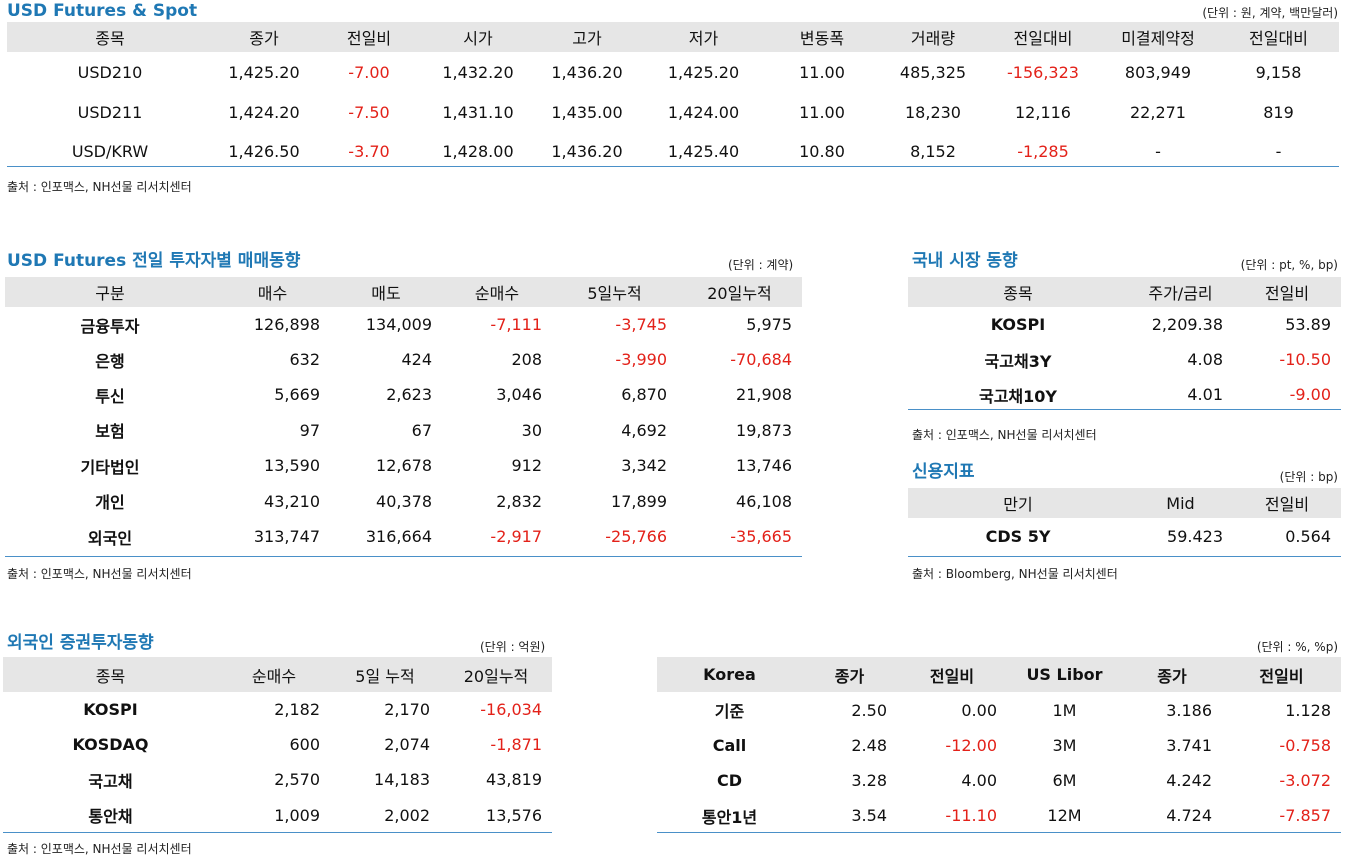 Image resolution: width=1345 pixels, height=860 pixels. Describe the element at coordinates (729, 817) in the screenshot. I see `row-label: 통안1년` at that location.